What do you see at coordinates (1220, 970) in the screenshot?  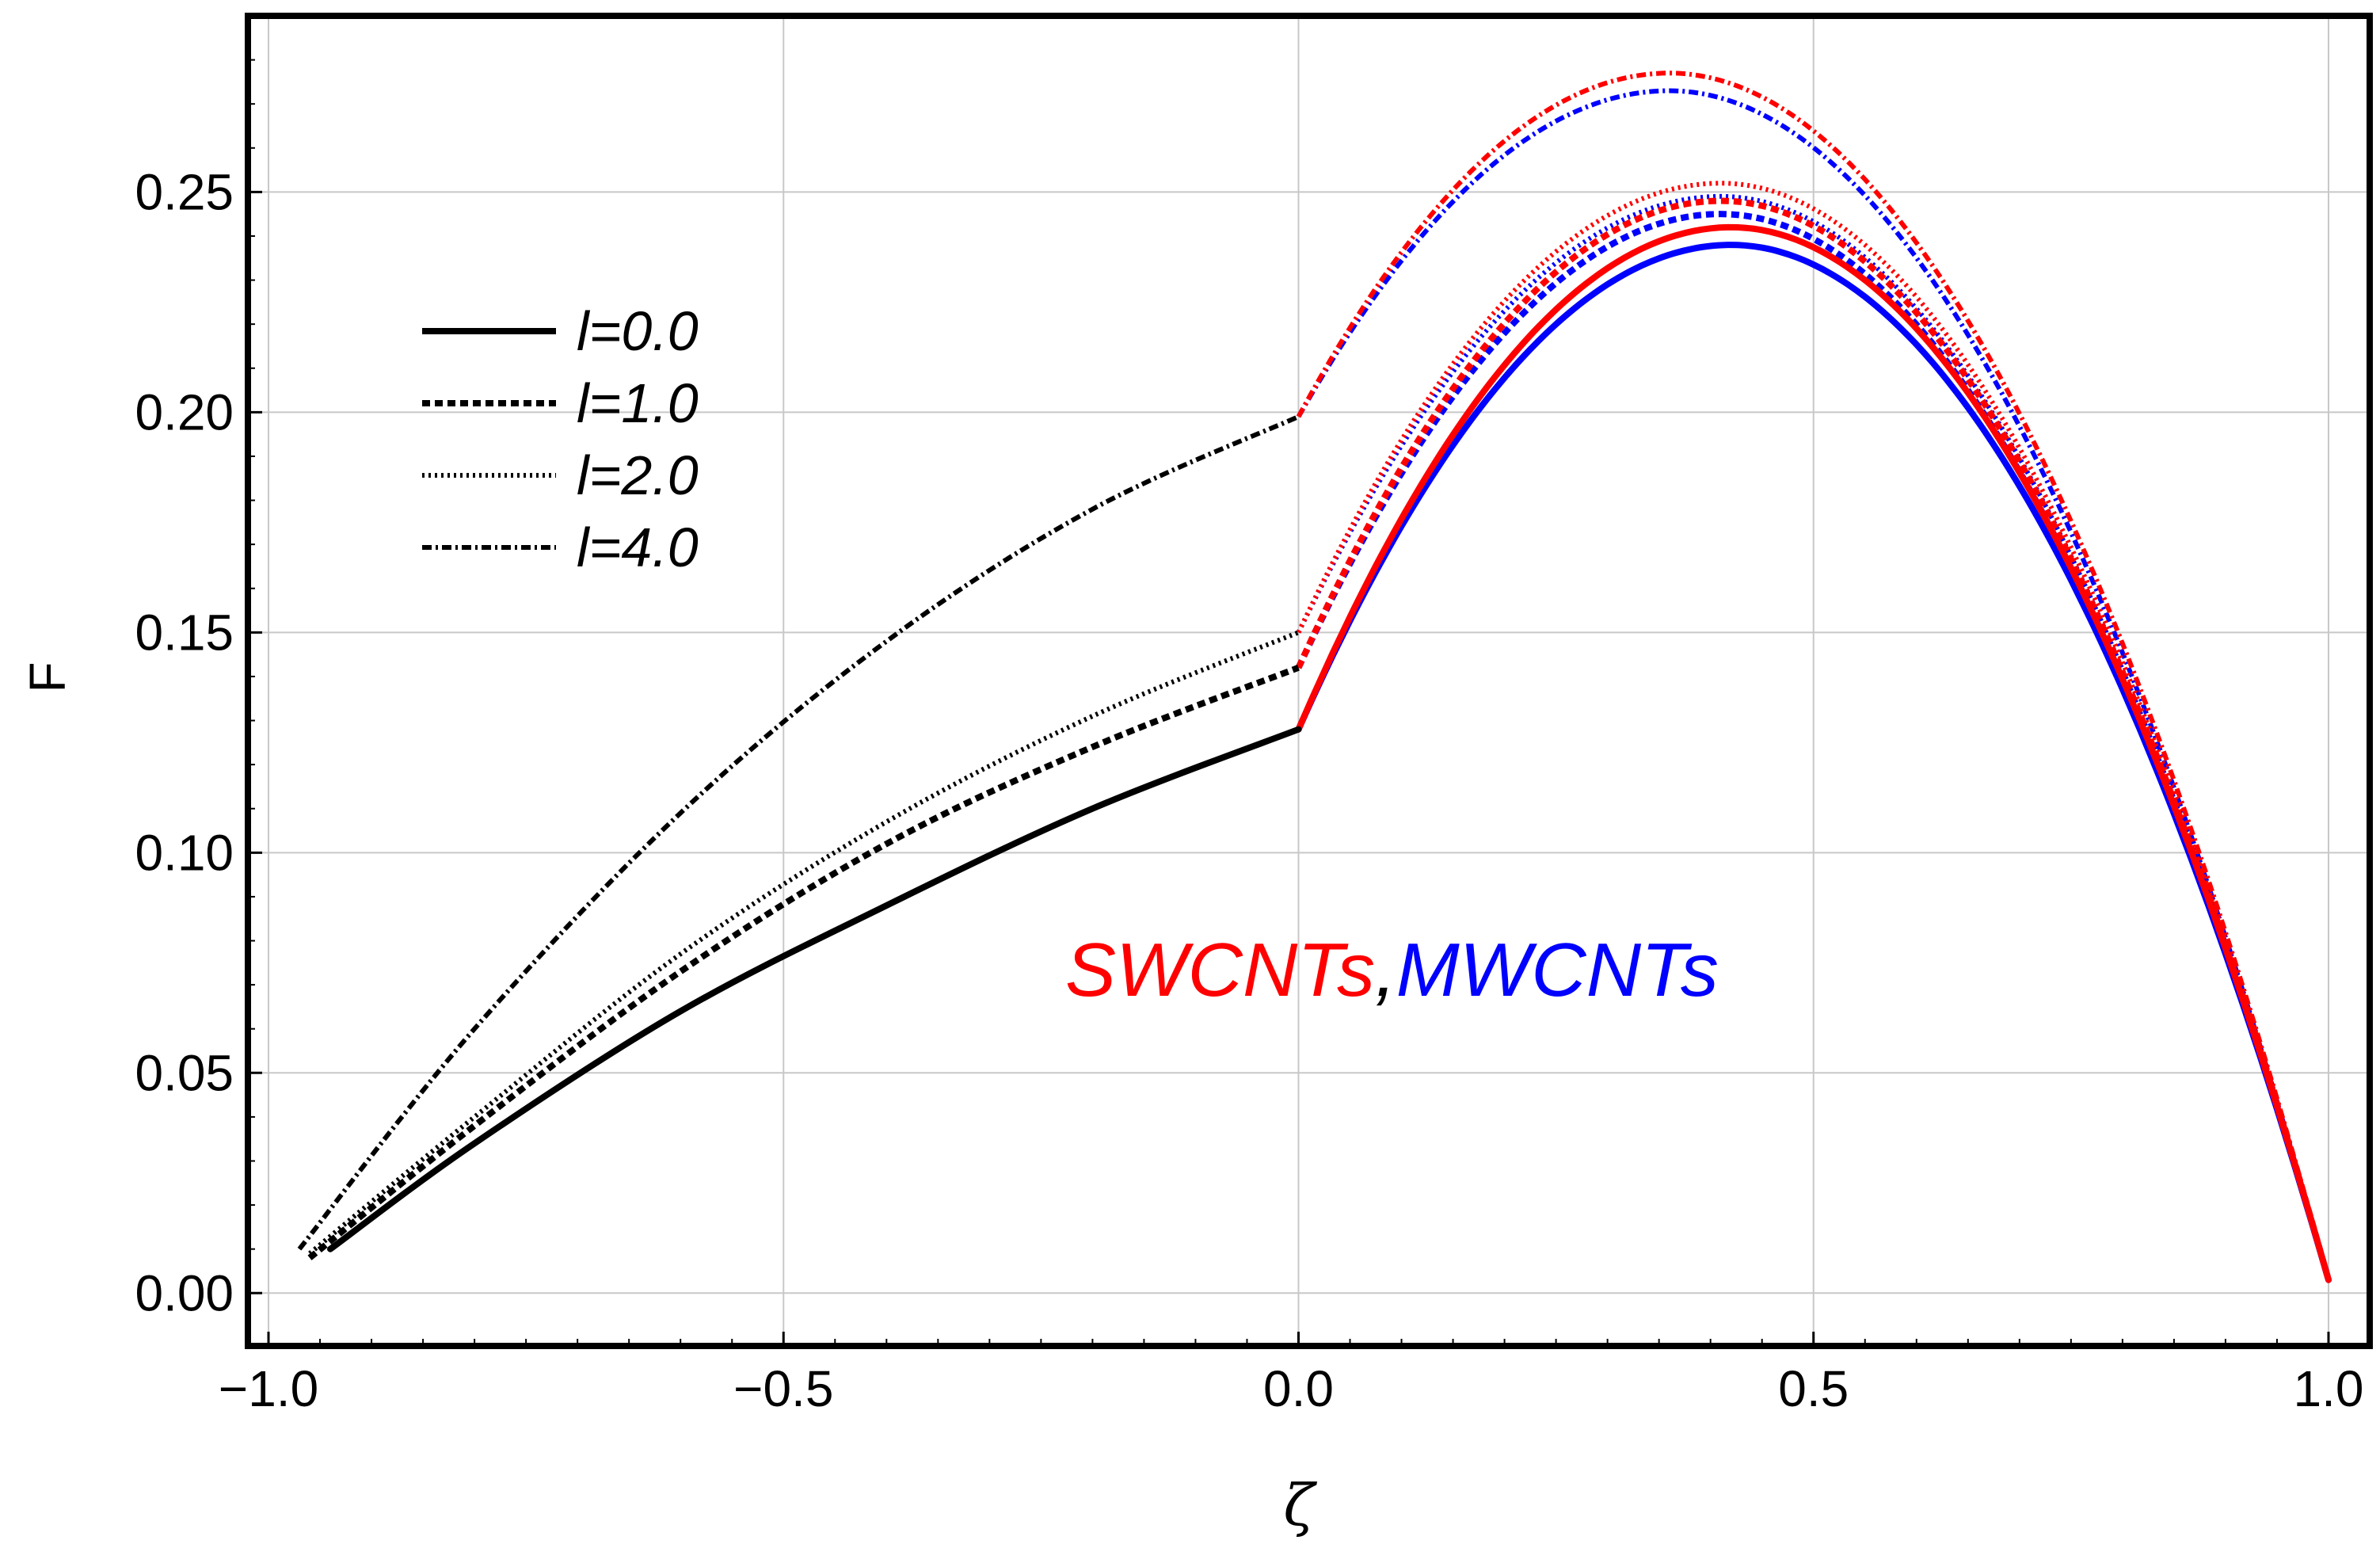 I see `annotation-swcnts: SWCNTs` at bounding box center [1220, 970].